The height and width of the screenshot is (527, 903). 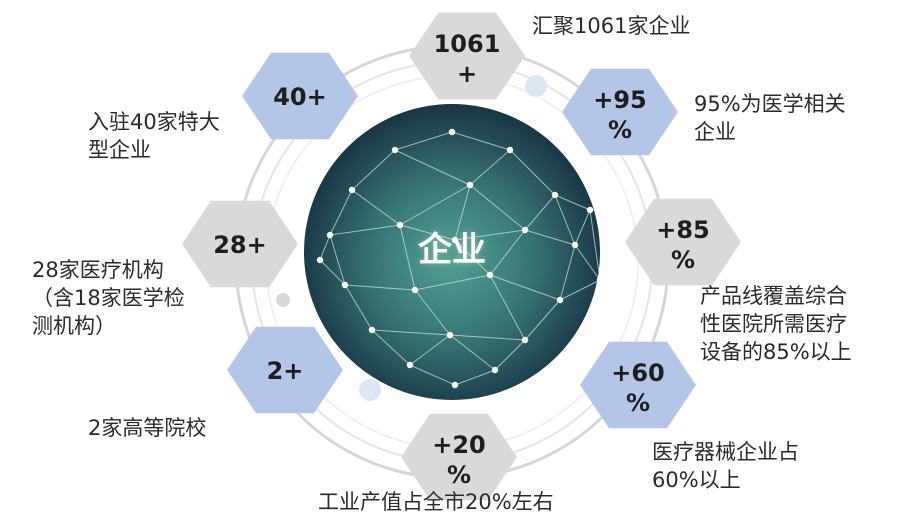 I want to click on hex-value-line1: 2+, so click(x=285, y=371).